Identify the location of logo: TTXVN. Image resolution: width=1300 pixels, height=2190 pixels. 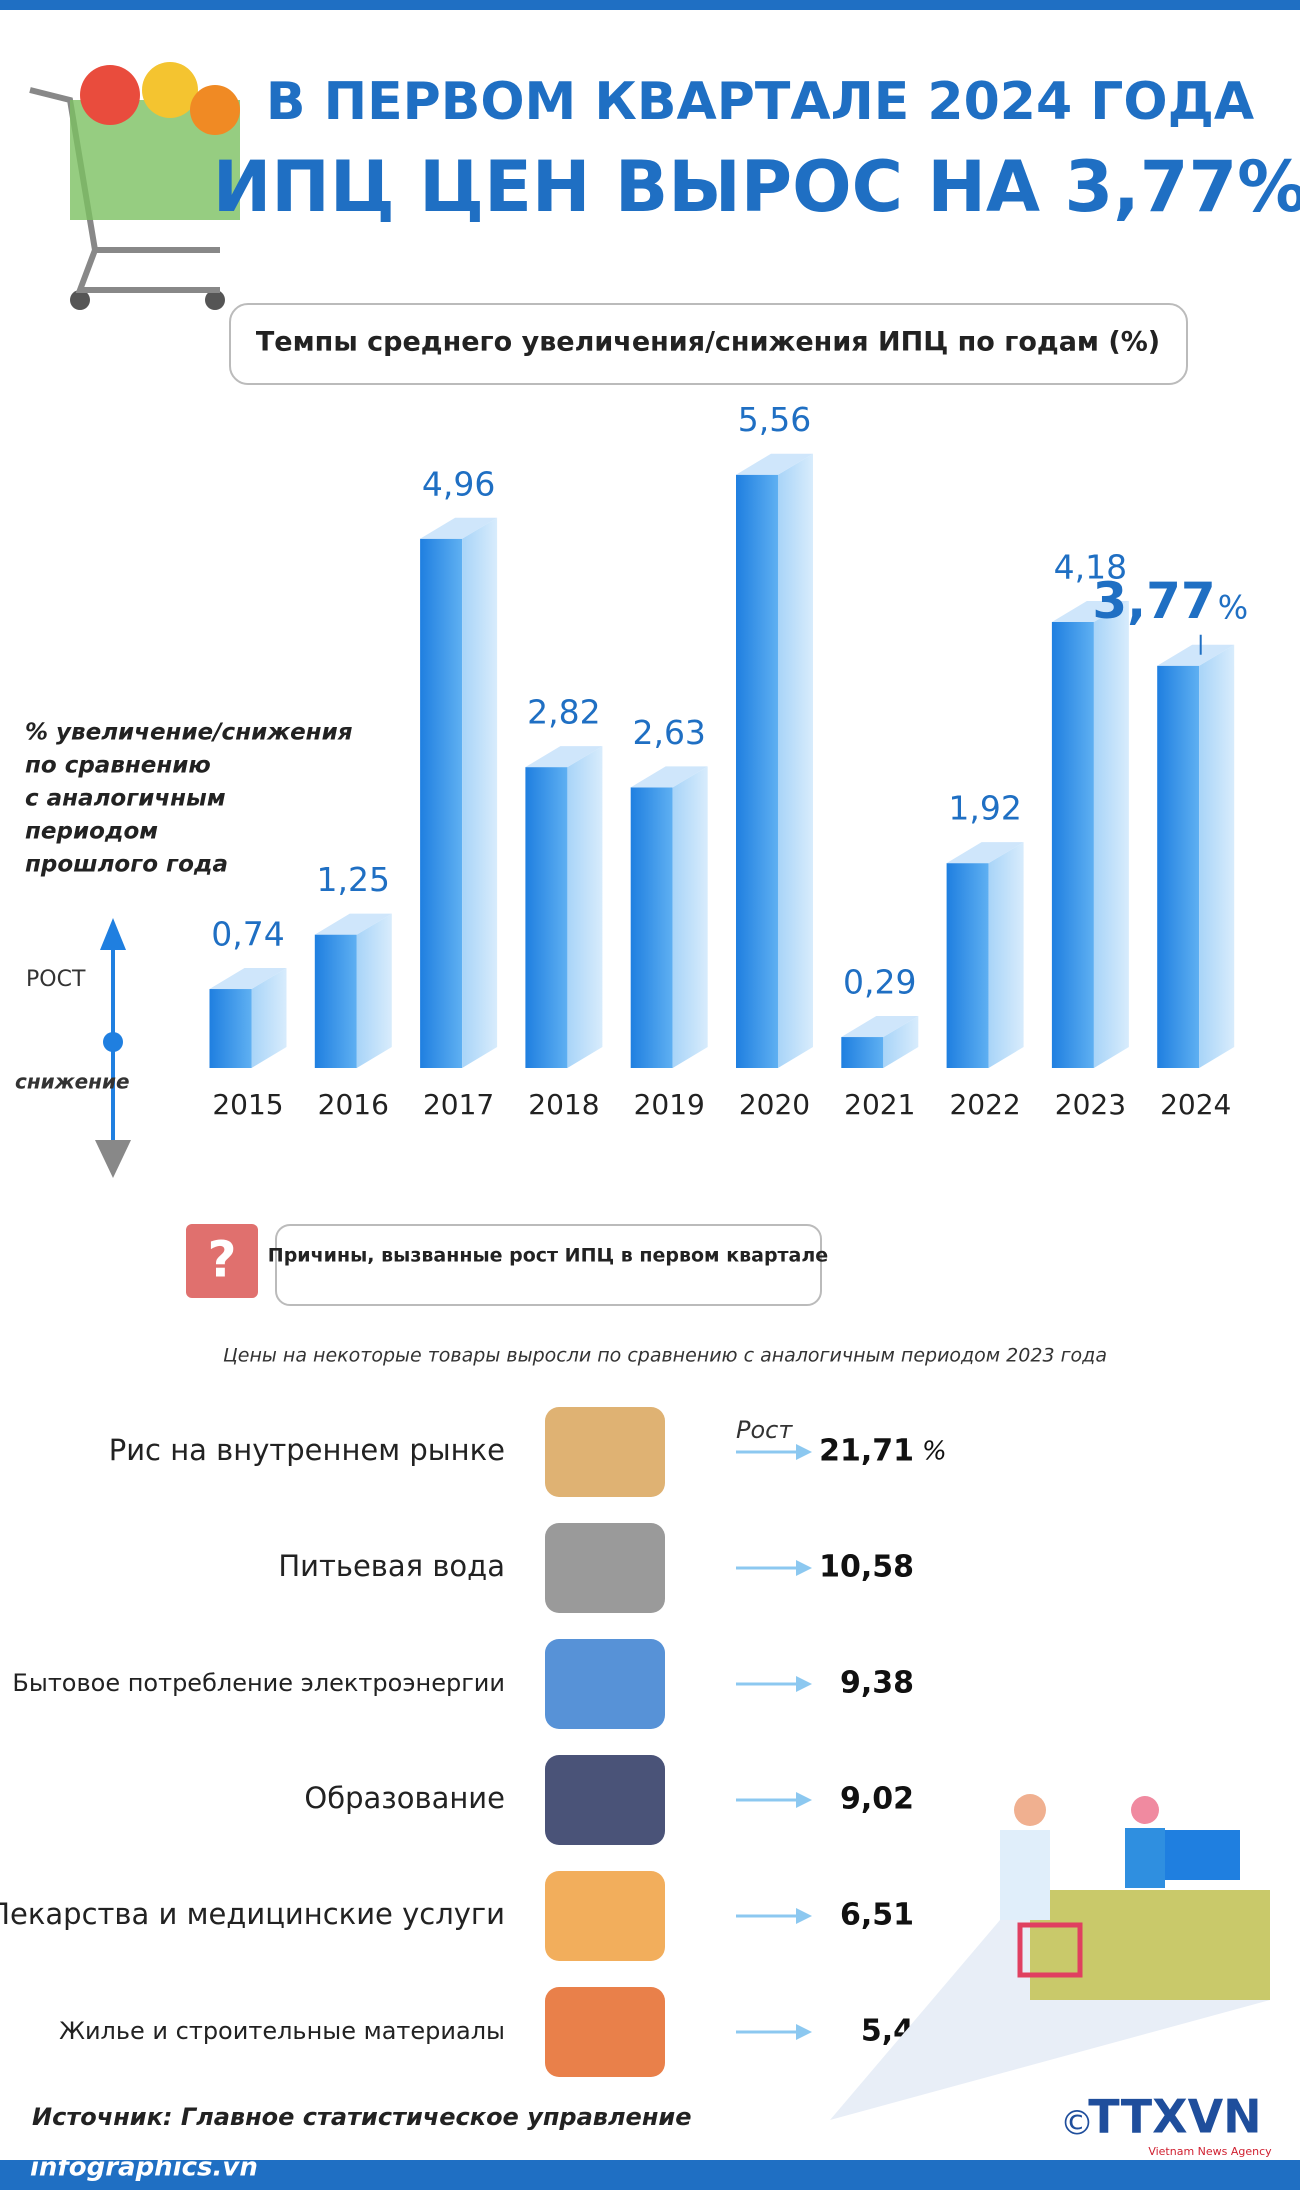
(1174, 2117).